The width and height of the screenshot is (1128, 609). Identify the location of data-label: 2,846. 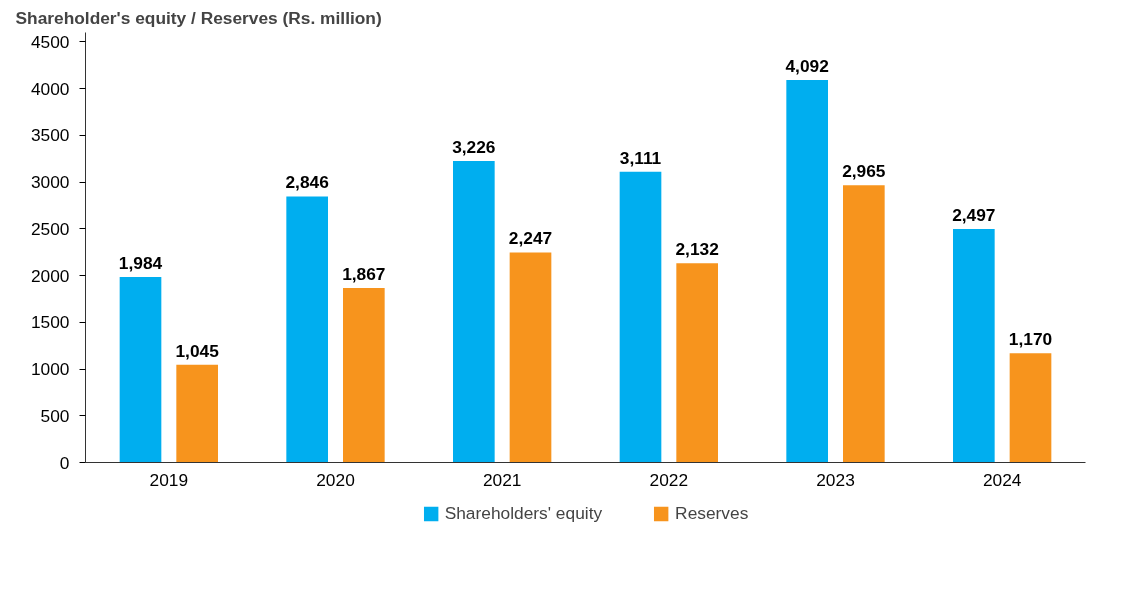
(307, 182).